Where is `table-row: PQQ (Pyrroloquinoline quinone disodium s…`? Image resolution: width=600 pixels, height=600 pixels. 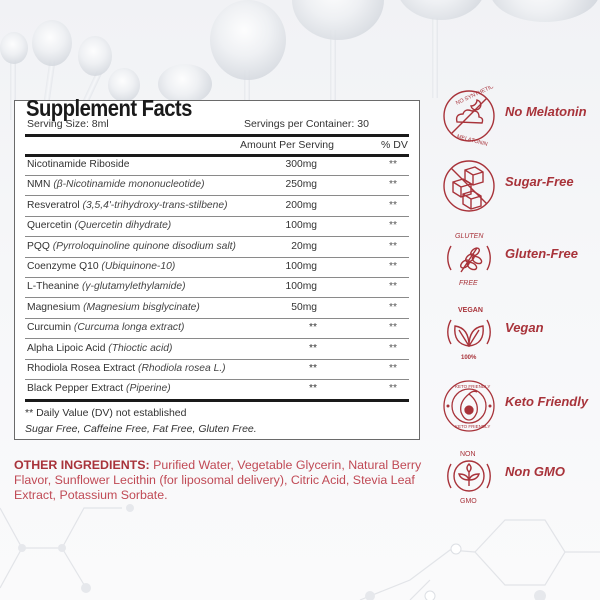
table-row: PQQ (Pyrroloquinoline quinone disodium s… is located at coordinates (218, 247).